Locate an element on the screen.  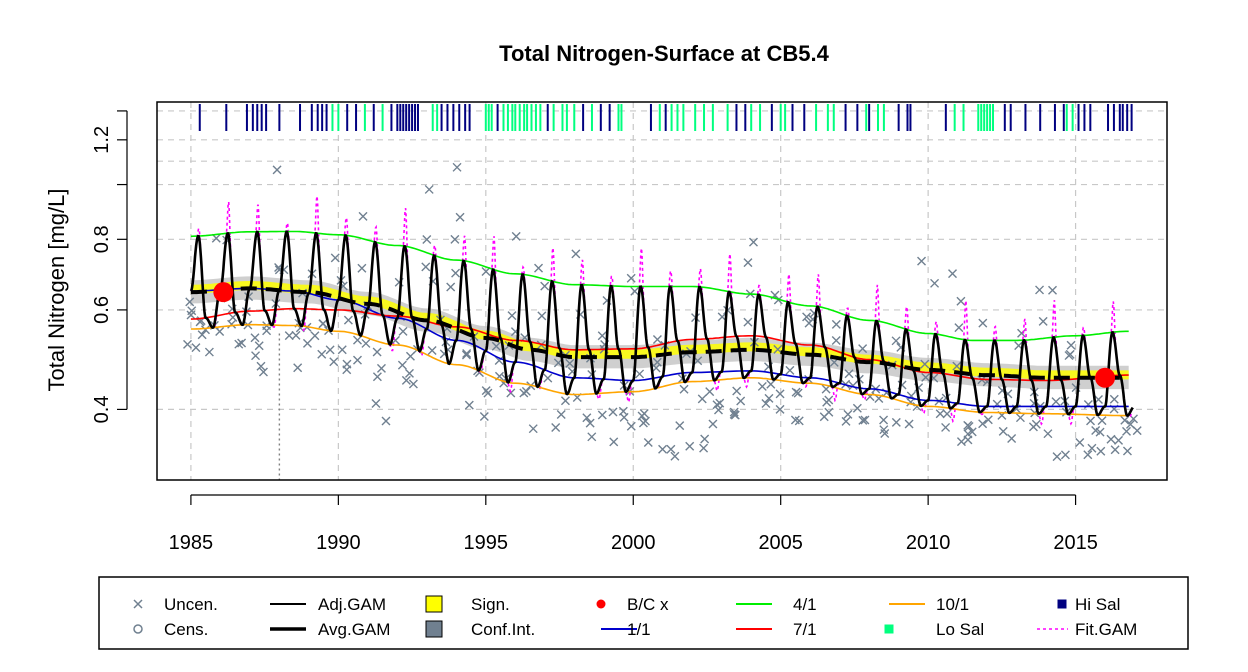
x-tick-label: 1990 is located at coordinates (338, 543).